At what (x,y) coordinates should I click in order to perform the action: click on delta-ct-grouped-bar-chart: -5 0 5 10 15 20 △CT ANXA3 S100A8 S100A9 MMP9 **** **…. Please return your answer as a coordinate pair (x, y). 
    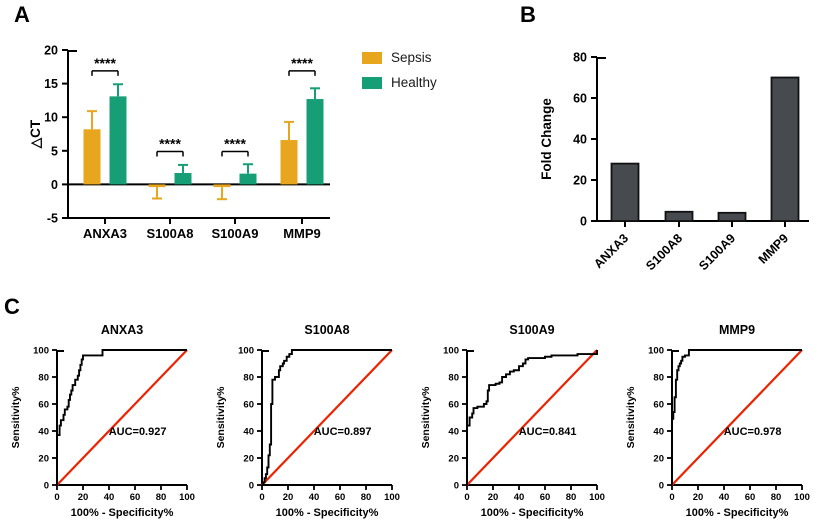
    Looking at the image, I should click on (179, 142).